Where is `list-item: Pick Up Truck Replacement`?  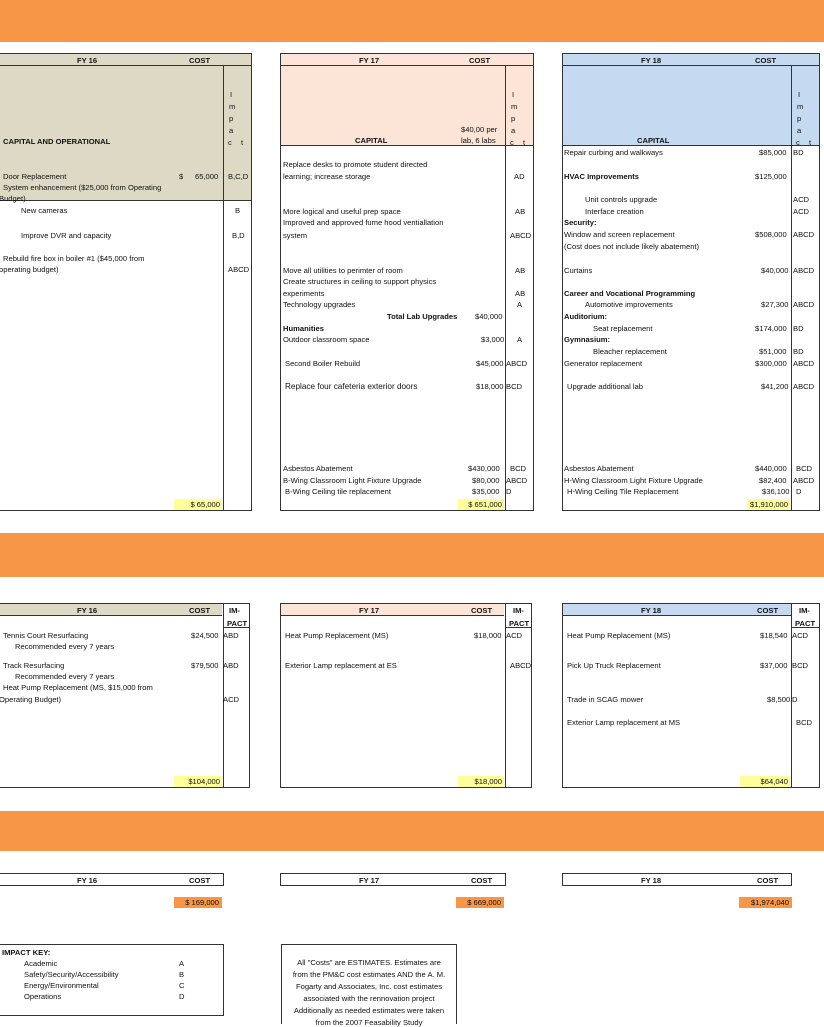 list-item: Pick Up Truck Replacement is located at coordinates (614, 665).